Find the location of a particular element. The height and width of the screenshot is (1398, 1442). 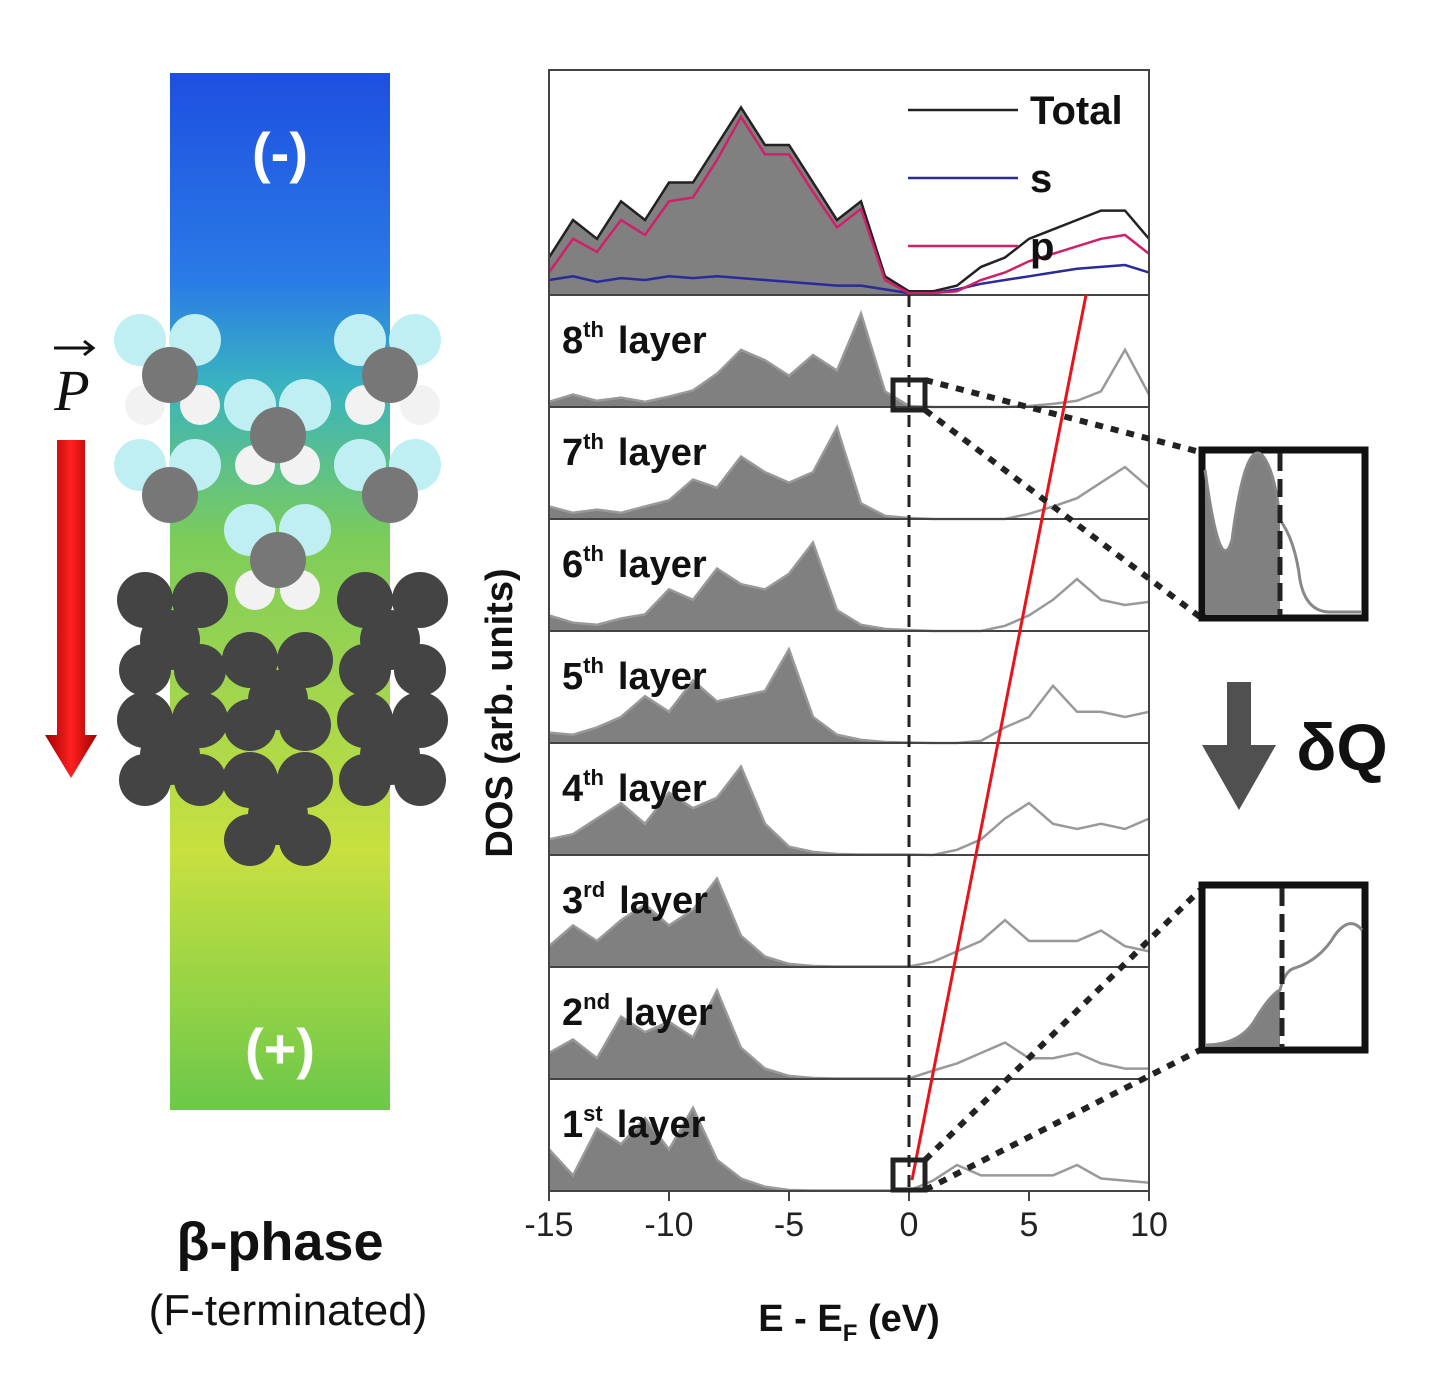

bottom-label: (+) is located at coordinates (280, 1048).